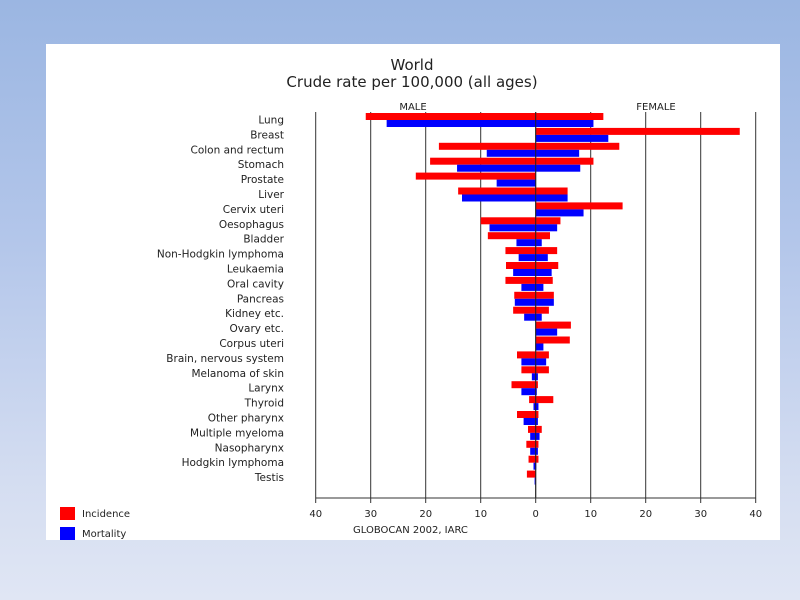  Describe the element at coordinates (411, 82) in the screenshot. I see `chart-subtitle: Crude rate per 100,000 (all ages)` at that location.